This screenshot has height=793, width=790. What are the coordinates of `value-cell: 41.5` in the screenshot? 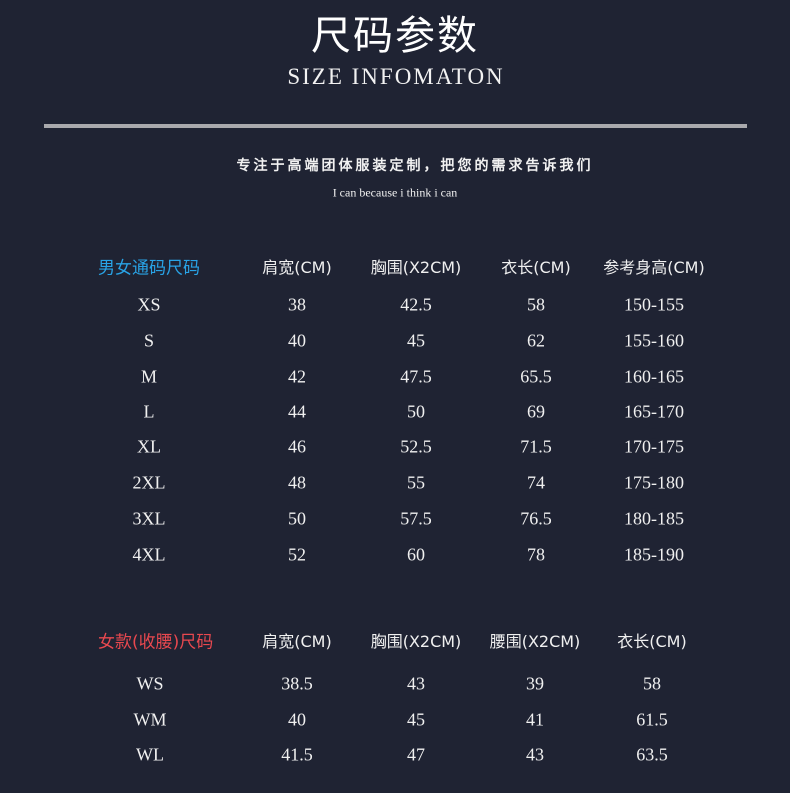 It's located at (297, 754).